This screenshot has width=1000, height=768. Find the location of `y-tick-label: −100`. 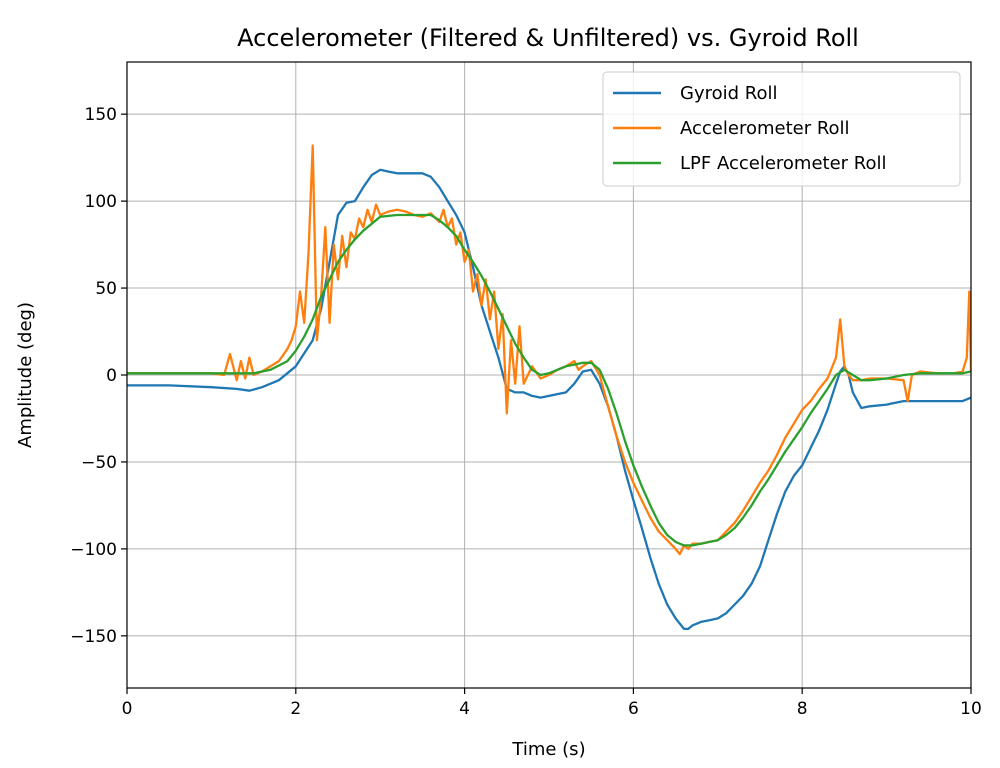

y-tick-label: −100 is located at coordinates (93, 550).